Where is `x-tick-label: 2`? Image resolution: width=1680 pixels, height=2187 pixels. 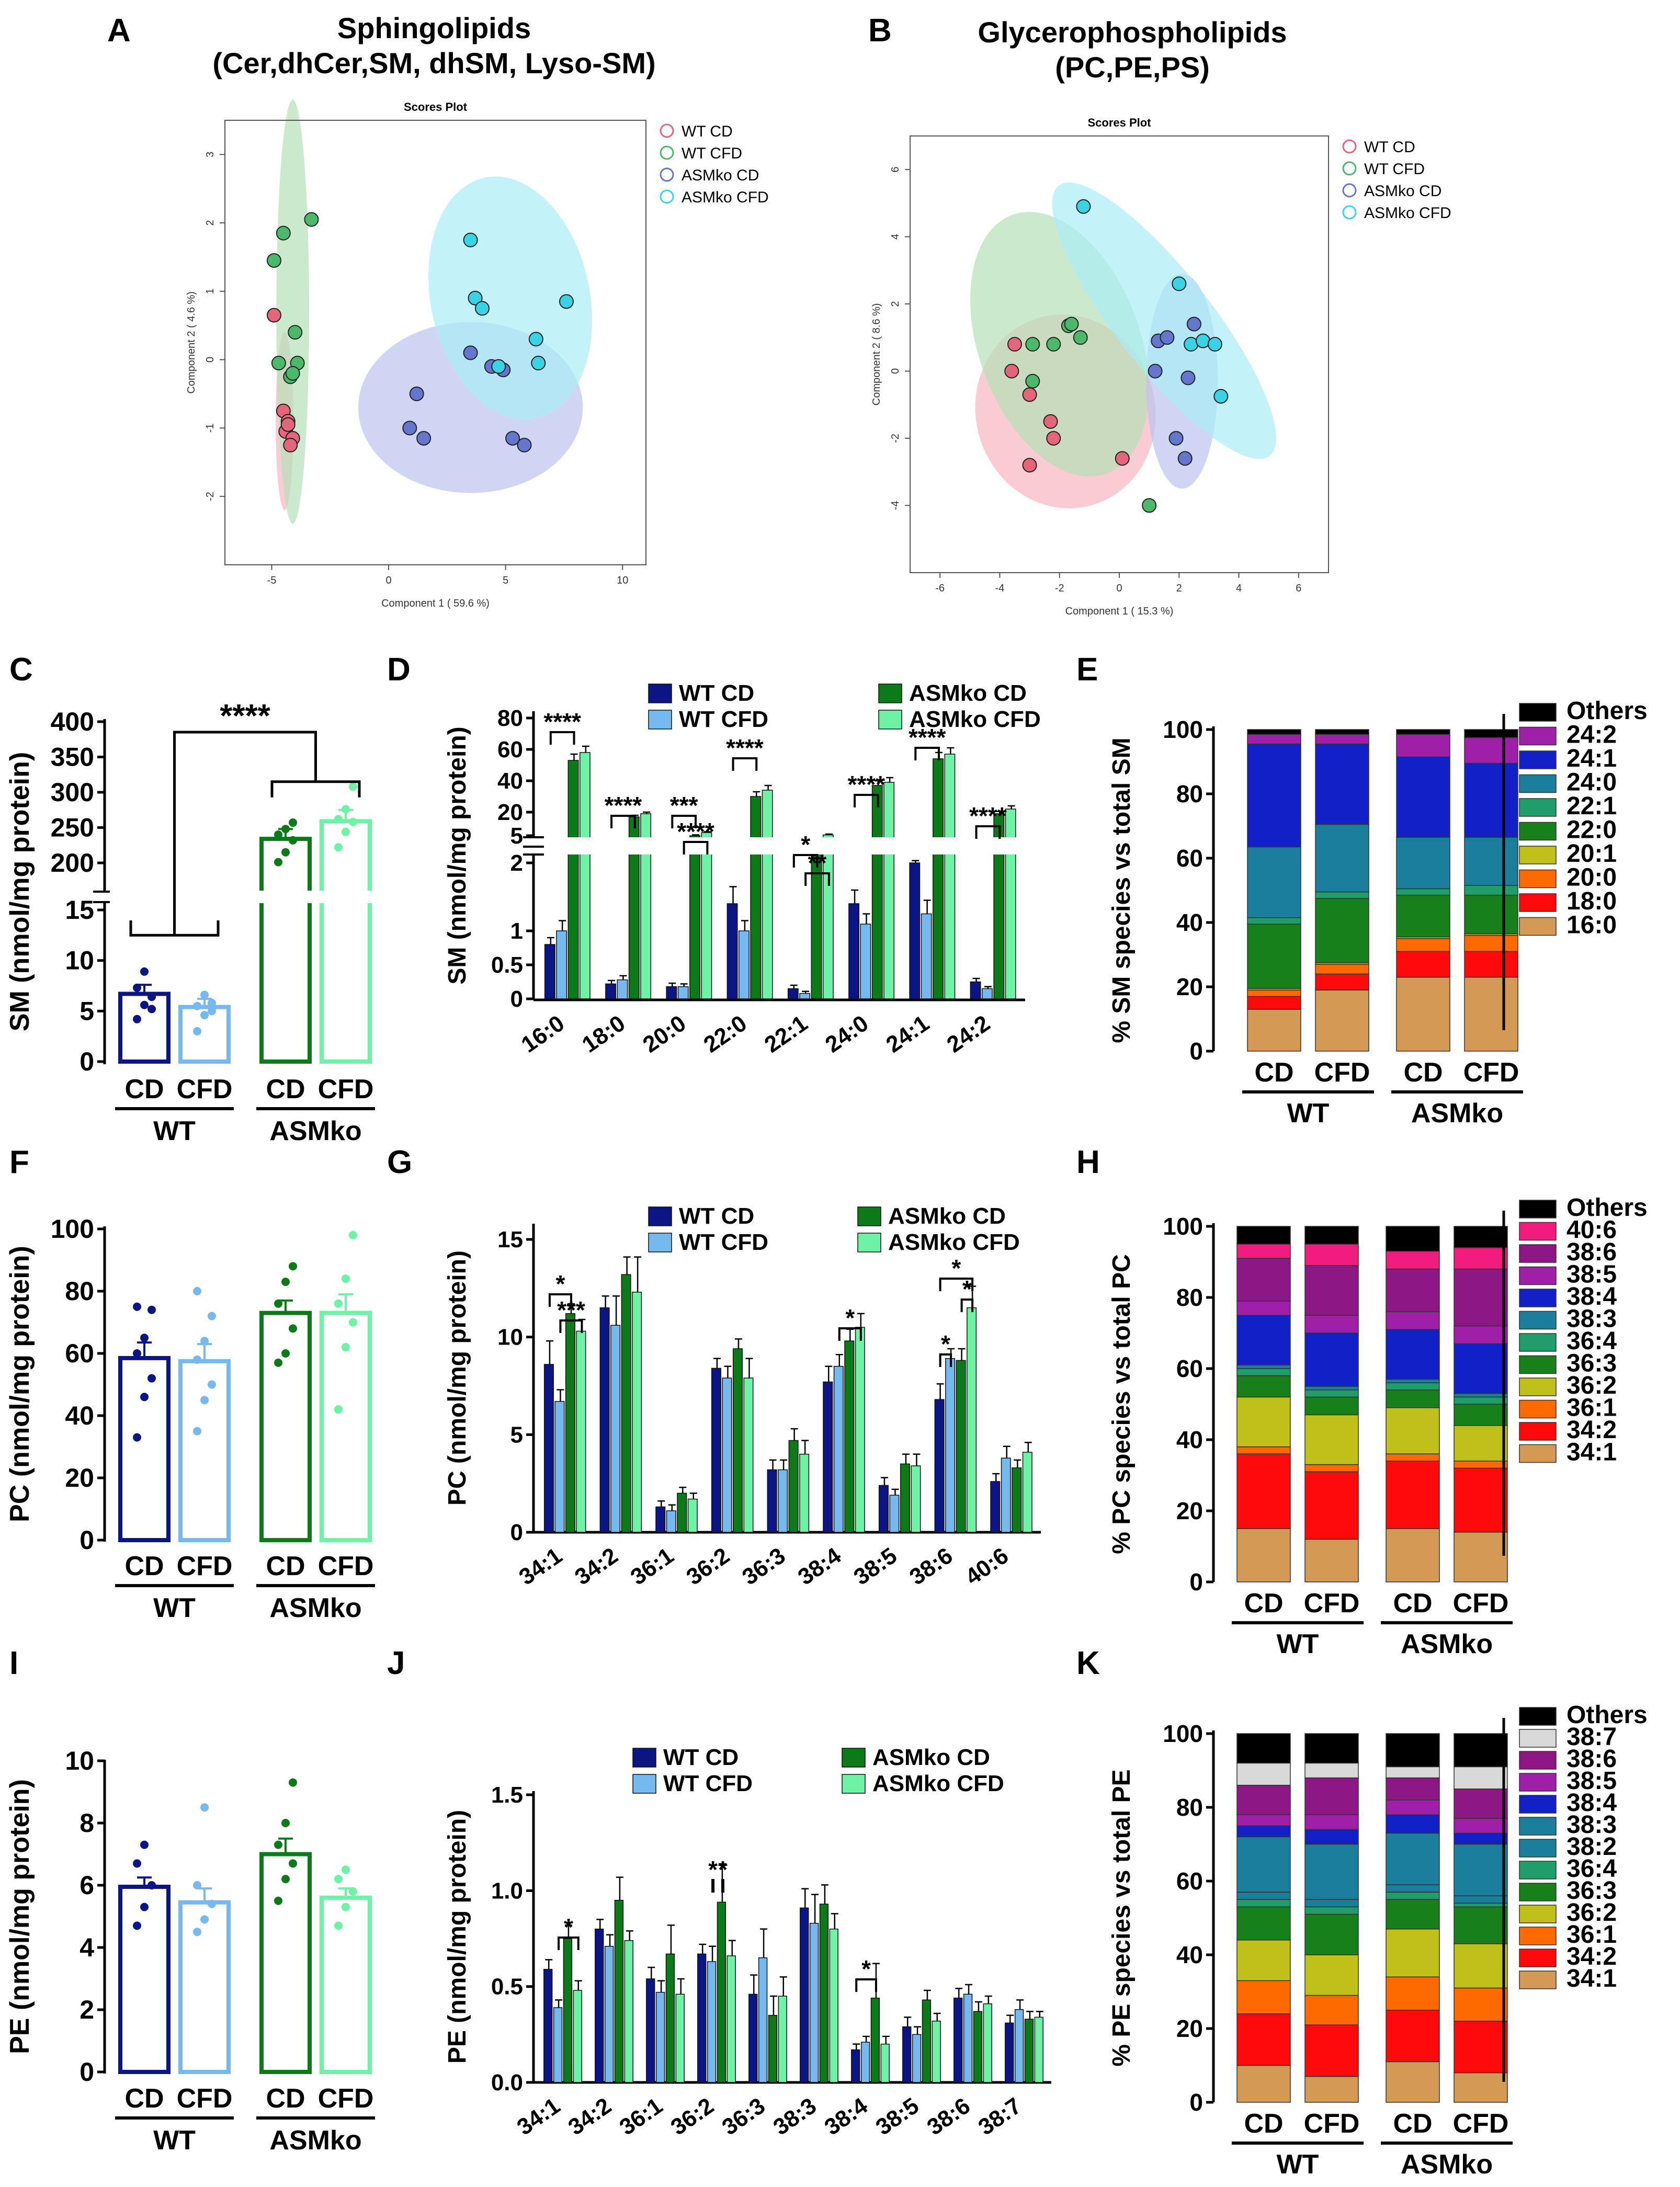 x-tick-label: 2 is located at coordinates (1179, 589).